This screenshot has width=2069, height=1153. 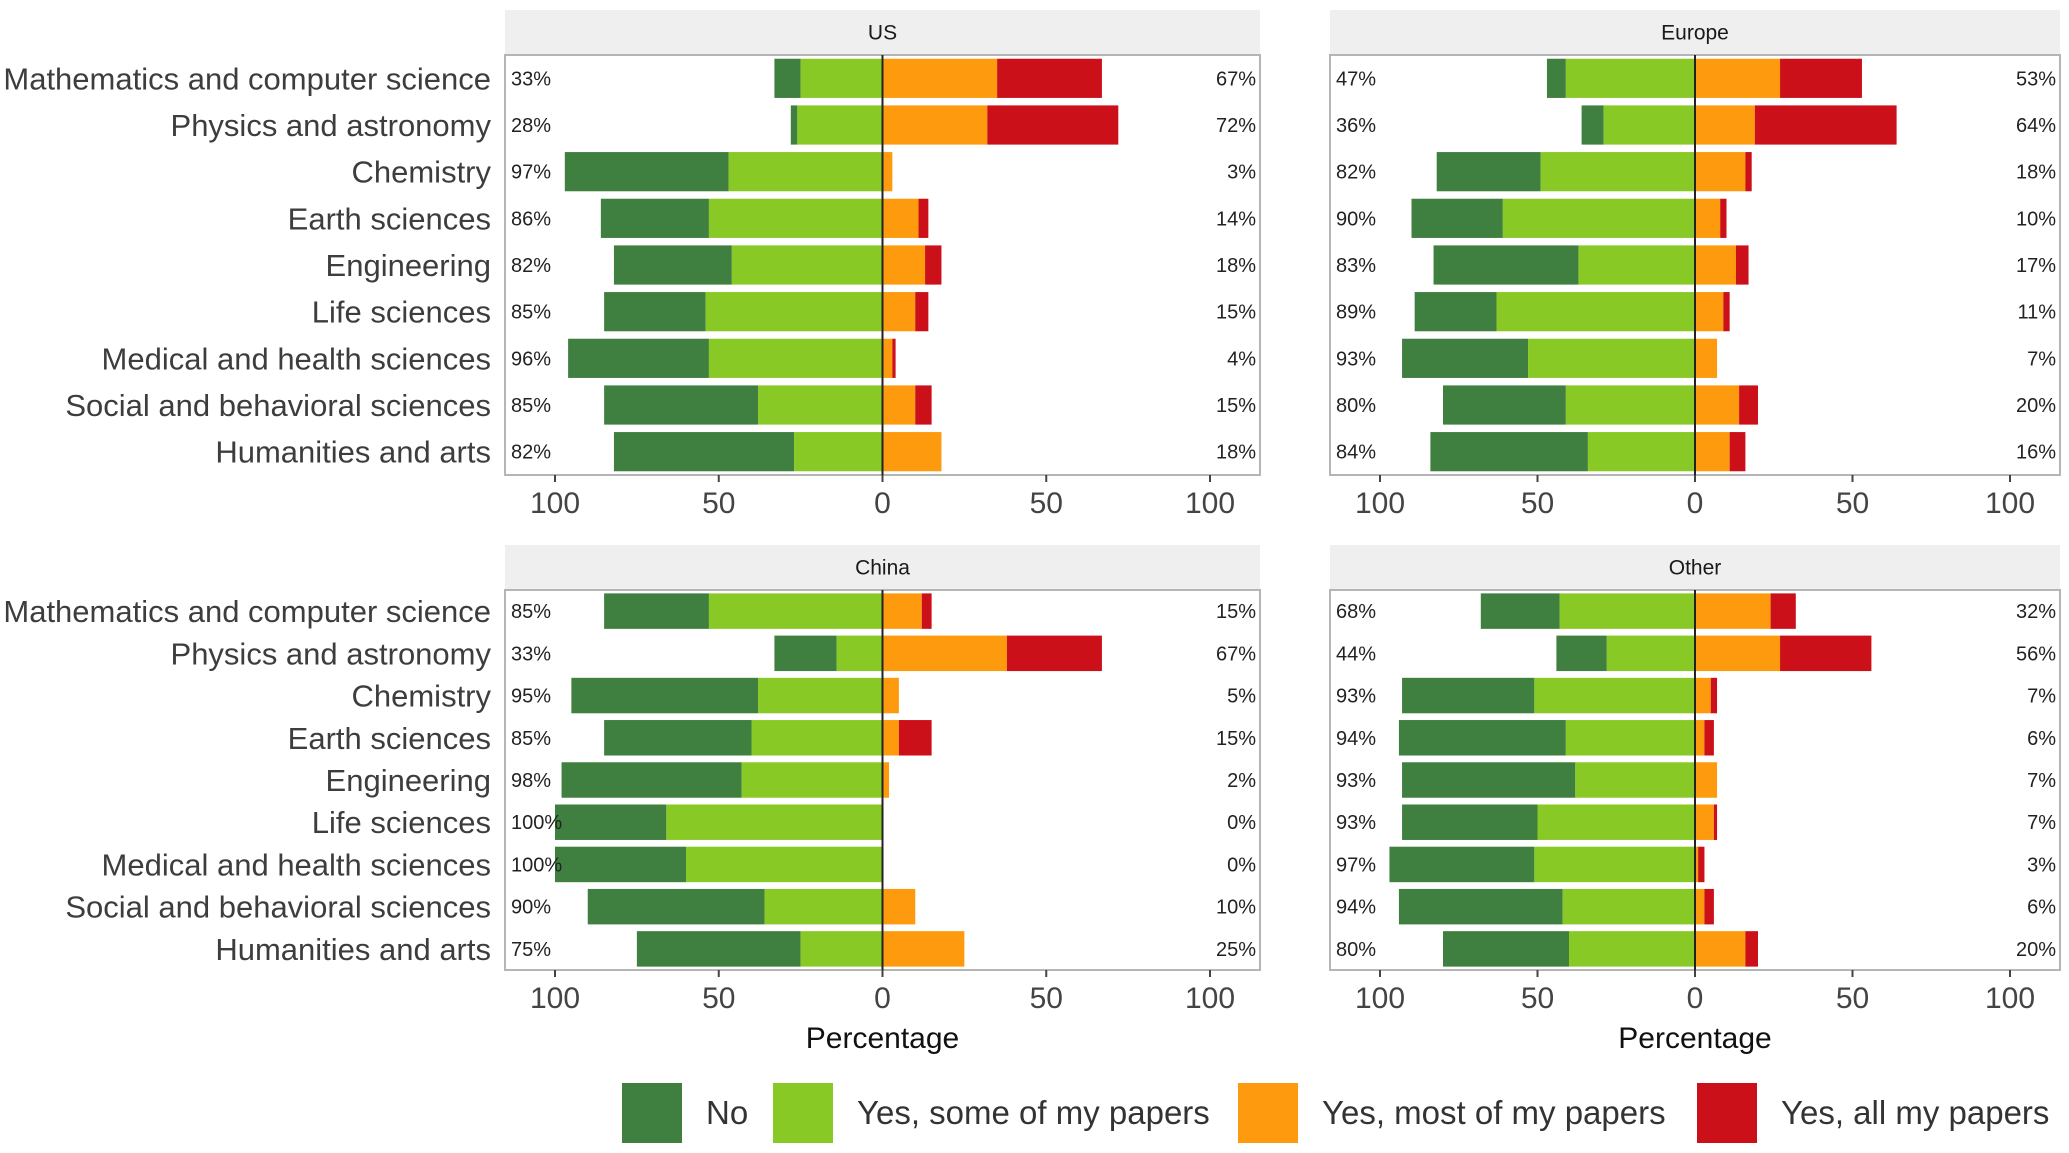 I want to click on right-percentage-label: 67%, so click(x=1236, y=79).